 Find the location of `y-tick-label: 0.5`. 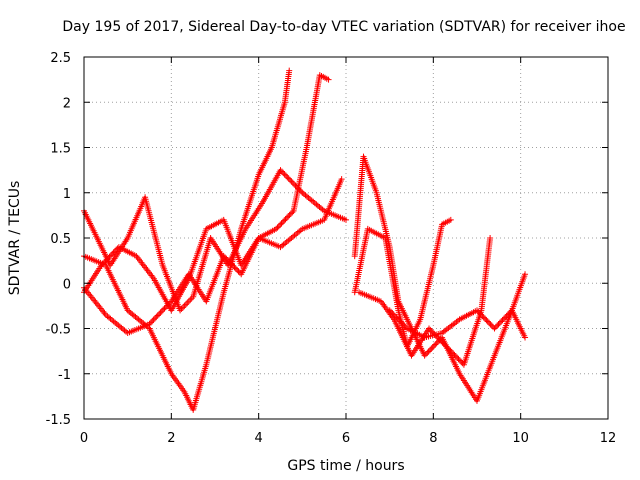

y-tick-label: 0.5 is located at coordinates (60, 239).